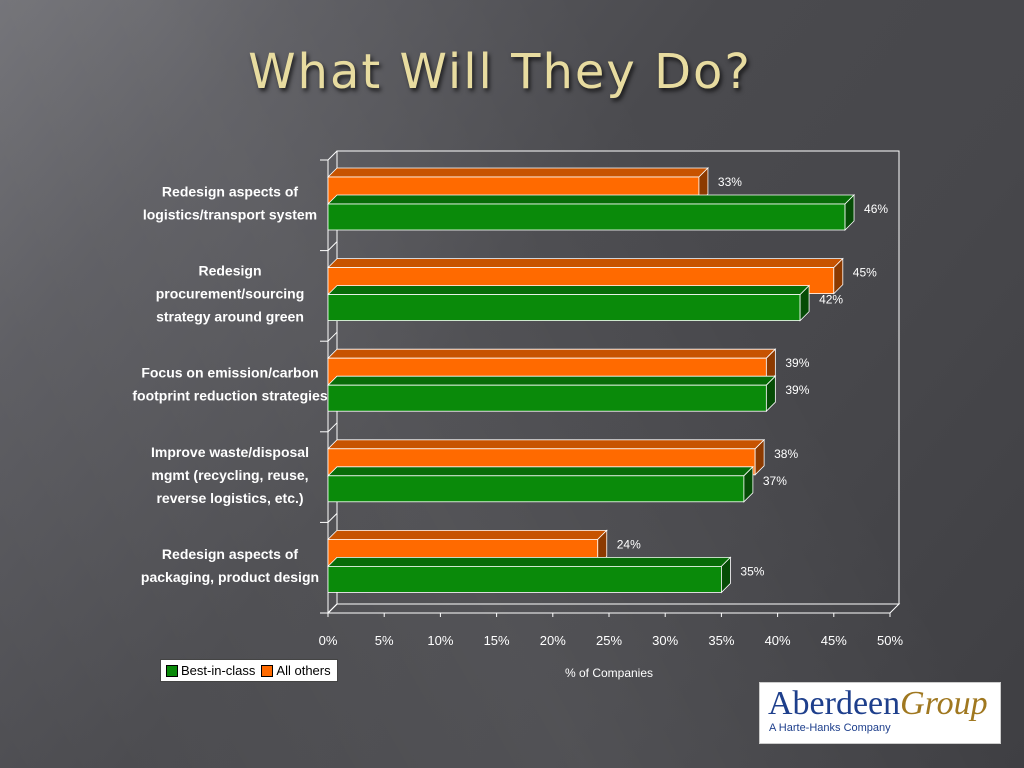 The height and width of the screenshot is (768, 1024). I want to click on x-tick-label: 30%, so click(665, 640).